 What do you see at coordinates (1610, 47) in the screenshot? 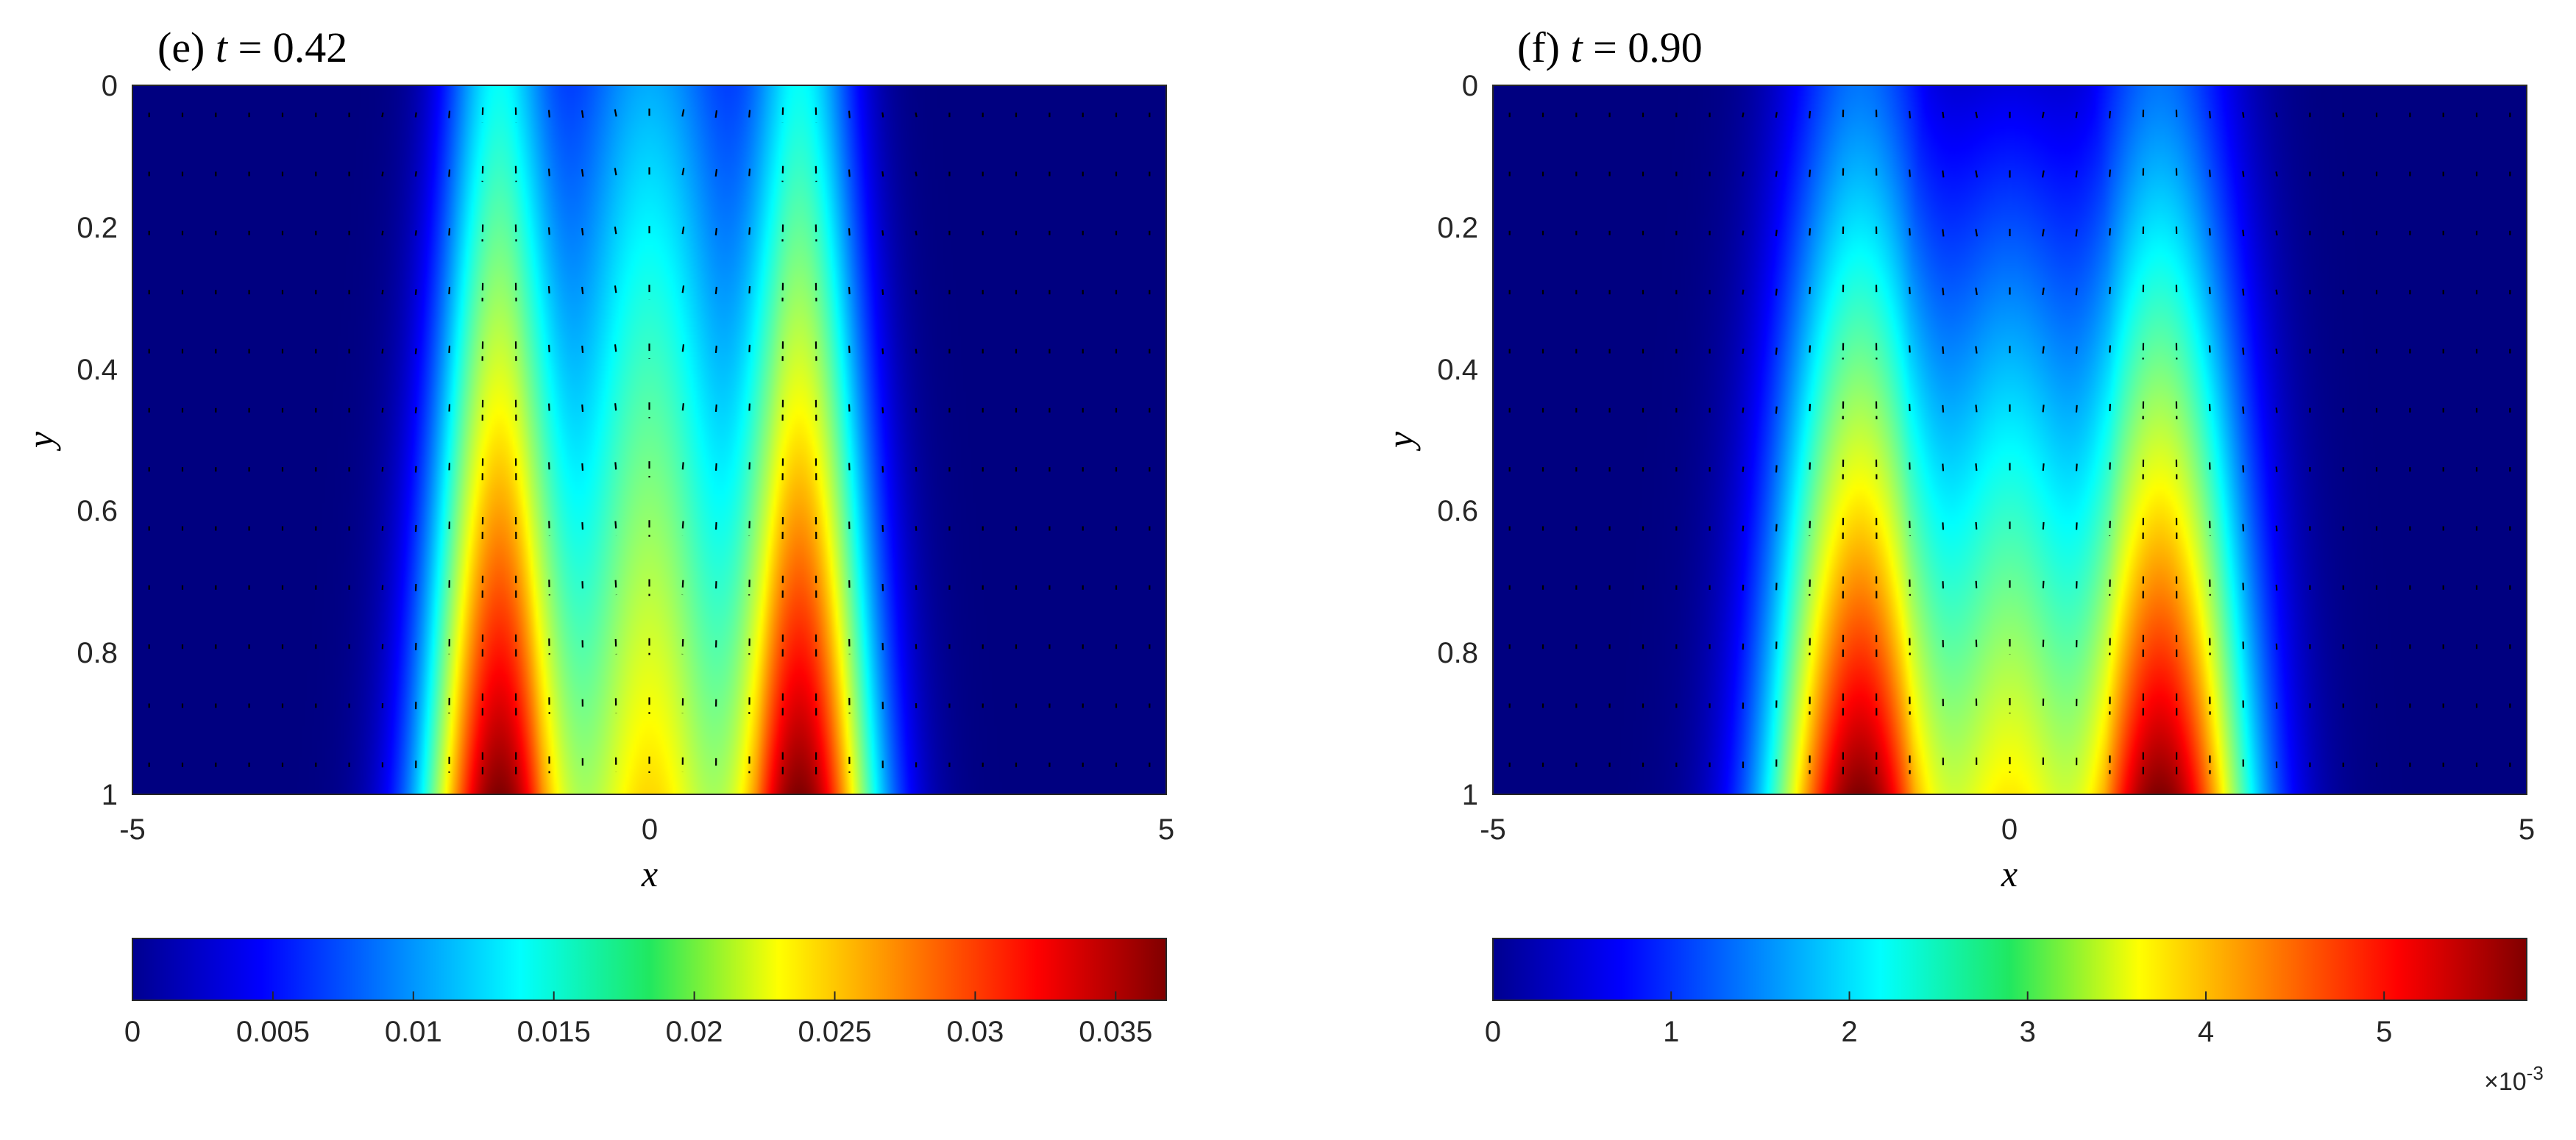
I see `panel-f-title: (f) t = 0.90` at bounding box center [1610, 47].